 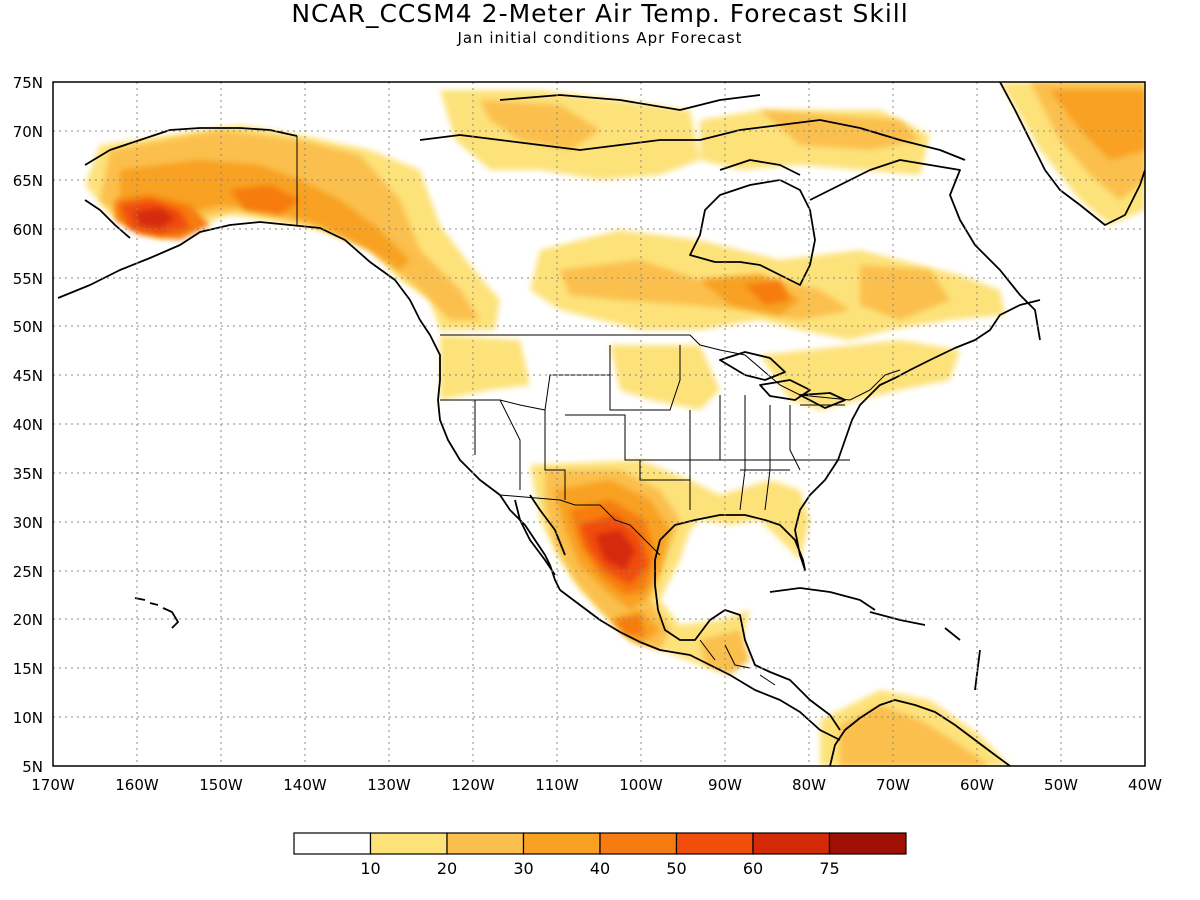 I want to click on alaska-coast, so click(x=239, y=224).